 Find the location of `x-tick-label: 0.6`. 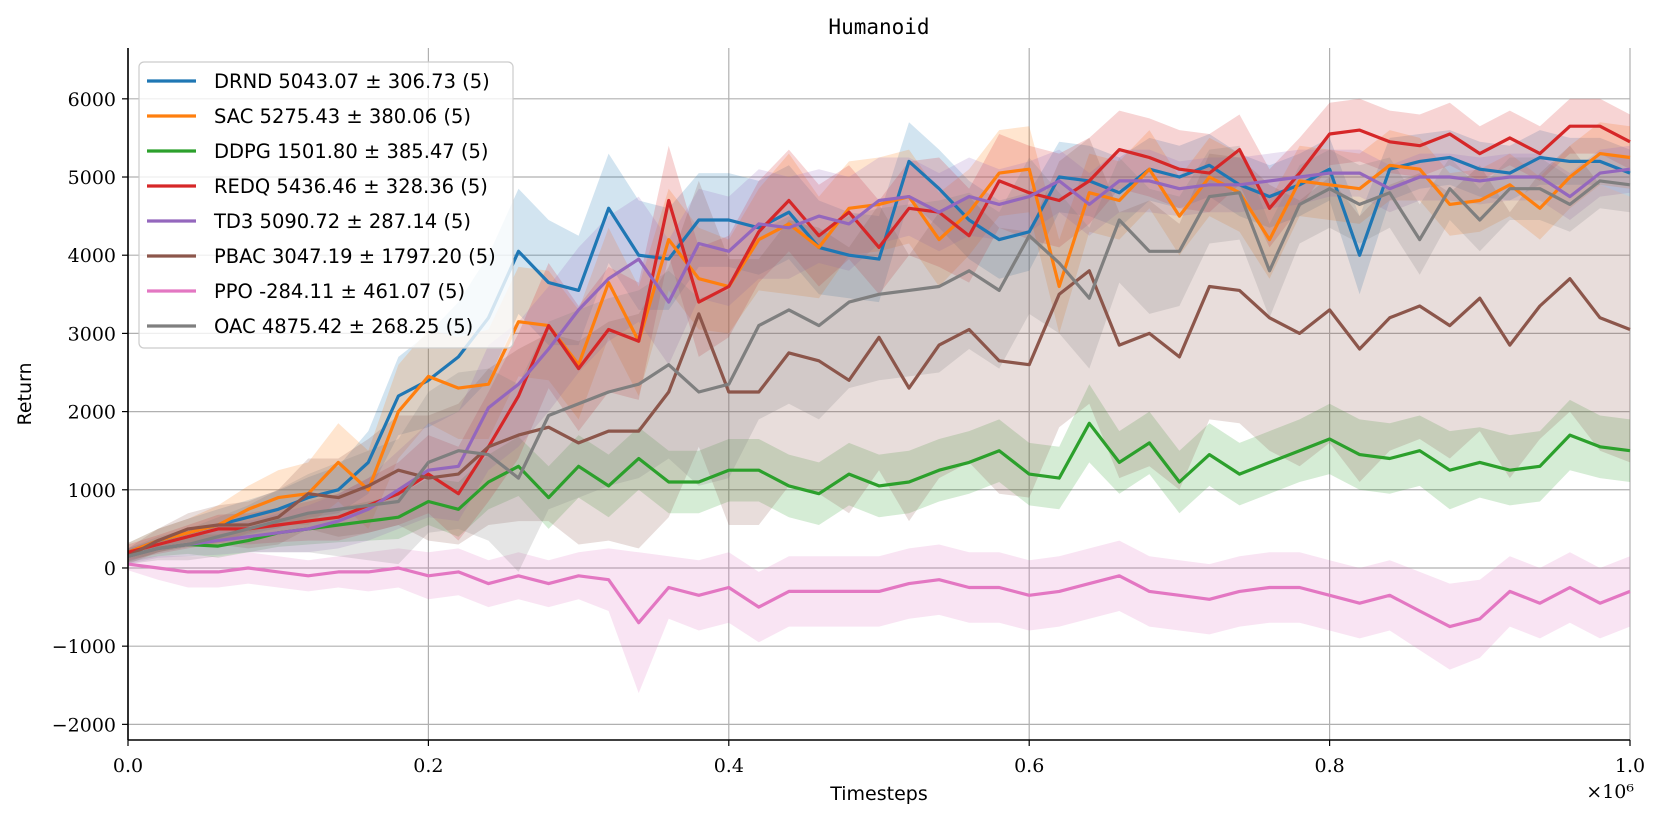

x-tick-label: 0.6 is located at coordinates (1029, 766).